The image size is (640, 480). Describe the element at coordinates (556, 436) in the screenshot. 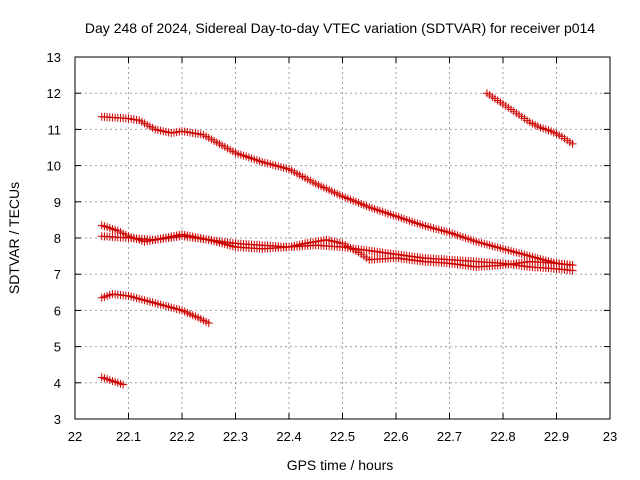

I see `x-tick-label: 22.9` at that location.